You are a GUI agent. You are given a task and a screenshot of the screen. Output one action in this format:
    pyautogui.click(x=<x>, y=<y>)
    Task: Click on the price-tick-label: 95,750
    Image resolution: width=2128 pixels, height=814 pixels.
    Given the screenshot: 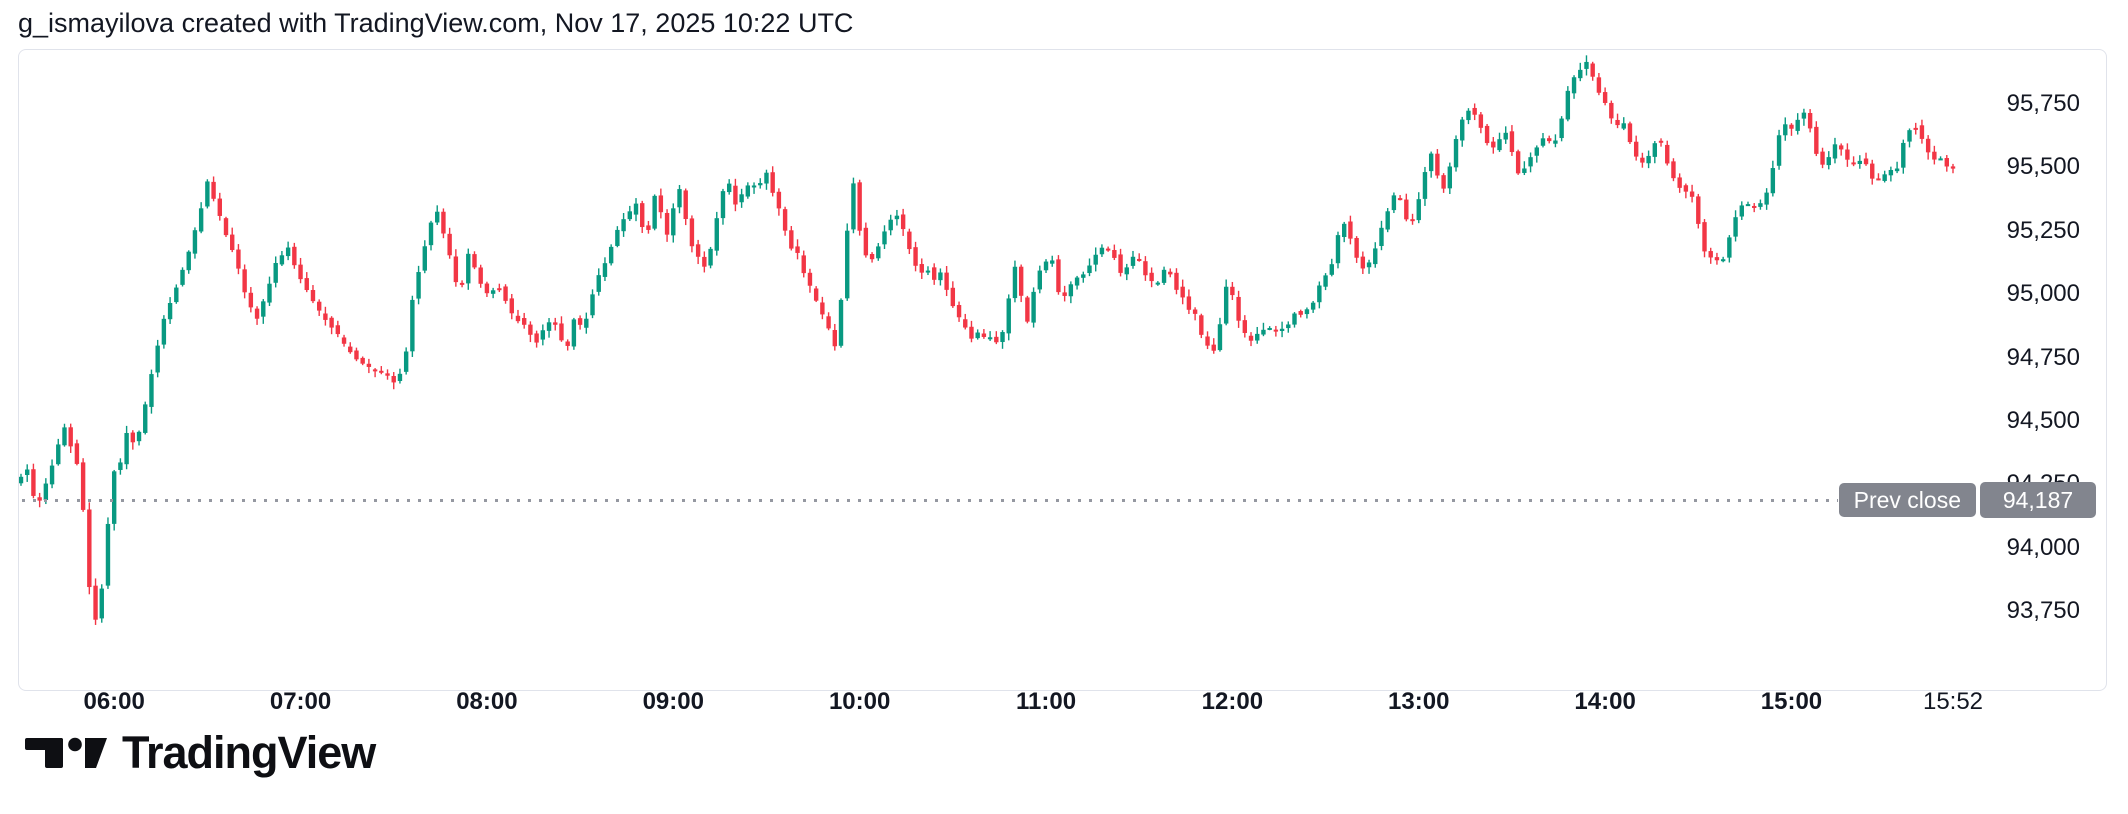 What is the action you would take?
    pyautogui.click(x=2043, y=103)
    